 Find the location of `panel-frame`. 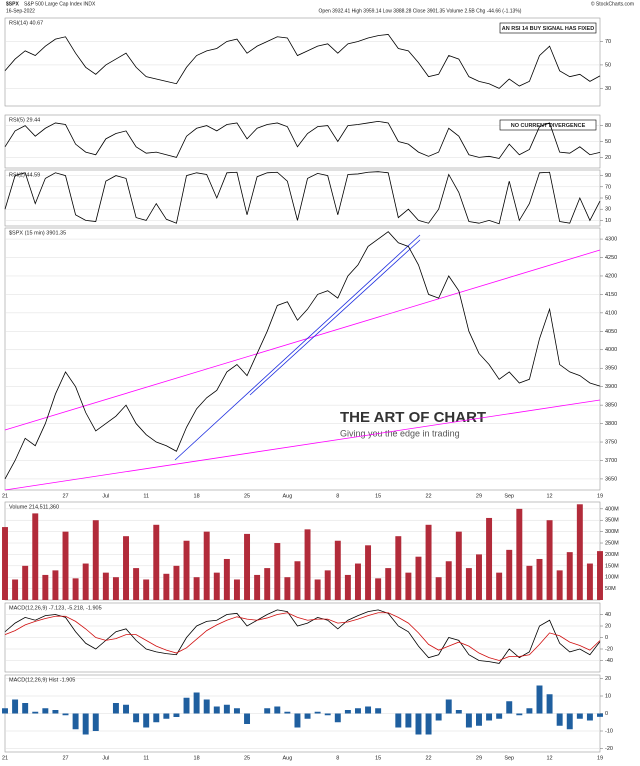

panel-frame is located at coordinates (302, 62).